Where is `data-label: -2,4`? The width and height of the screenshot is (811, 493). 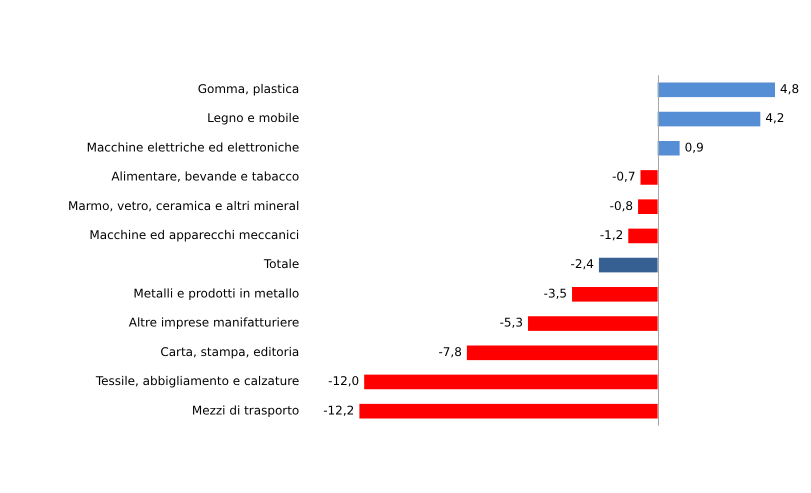
data-label: -2,4 is located at coordinates (582, 264).